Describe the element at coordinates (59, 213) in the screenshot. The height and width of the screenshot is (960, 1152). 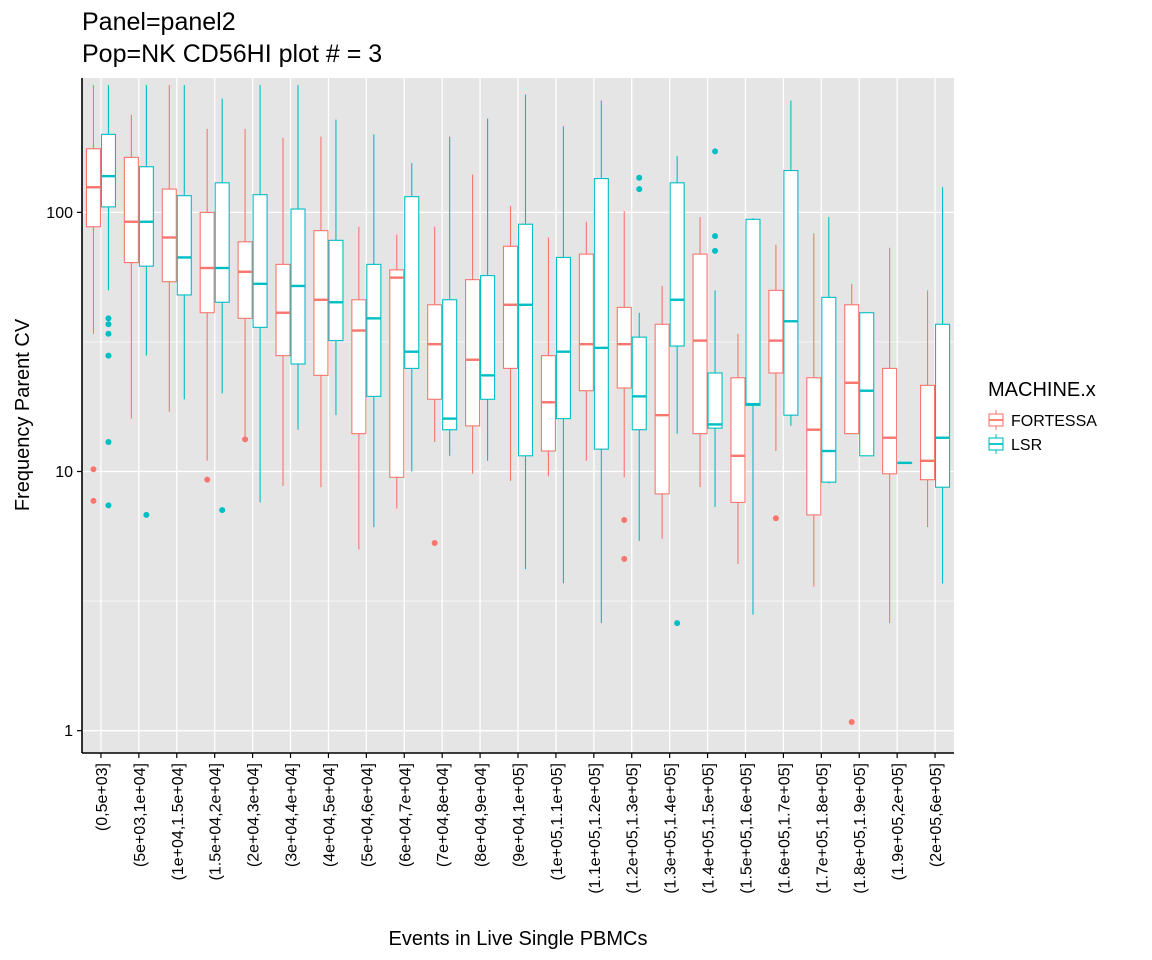
I see `y-tick-label: 100` at that location.